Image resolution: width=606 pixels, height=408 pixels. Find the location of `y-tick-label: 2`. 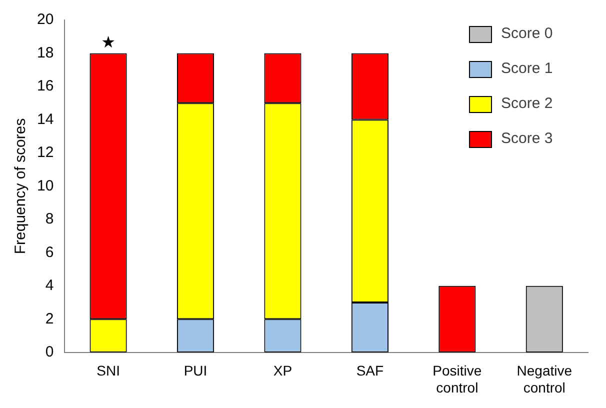

y-tick-label: 2 is located at coordinates (49, 319).